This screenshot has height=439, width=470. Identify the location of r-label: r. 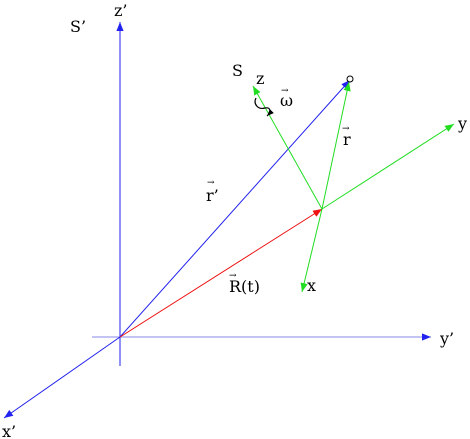
(347, 139).